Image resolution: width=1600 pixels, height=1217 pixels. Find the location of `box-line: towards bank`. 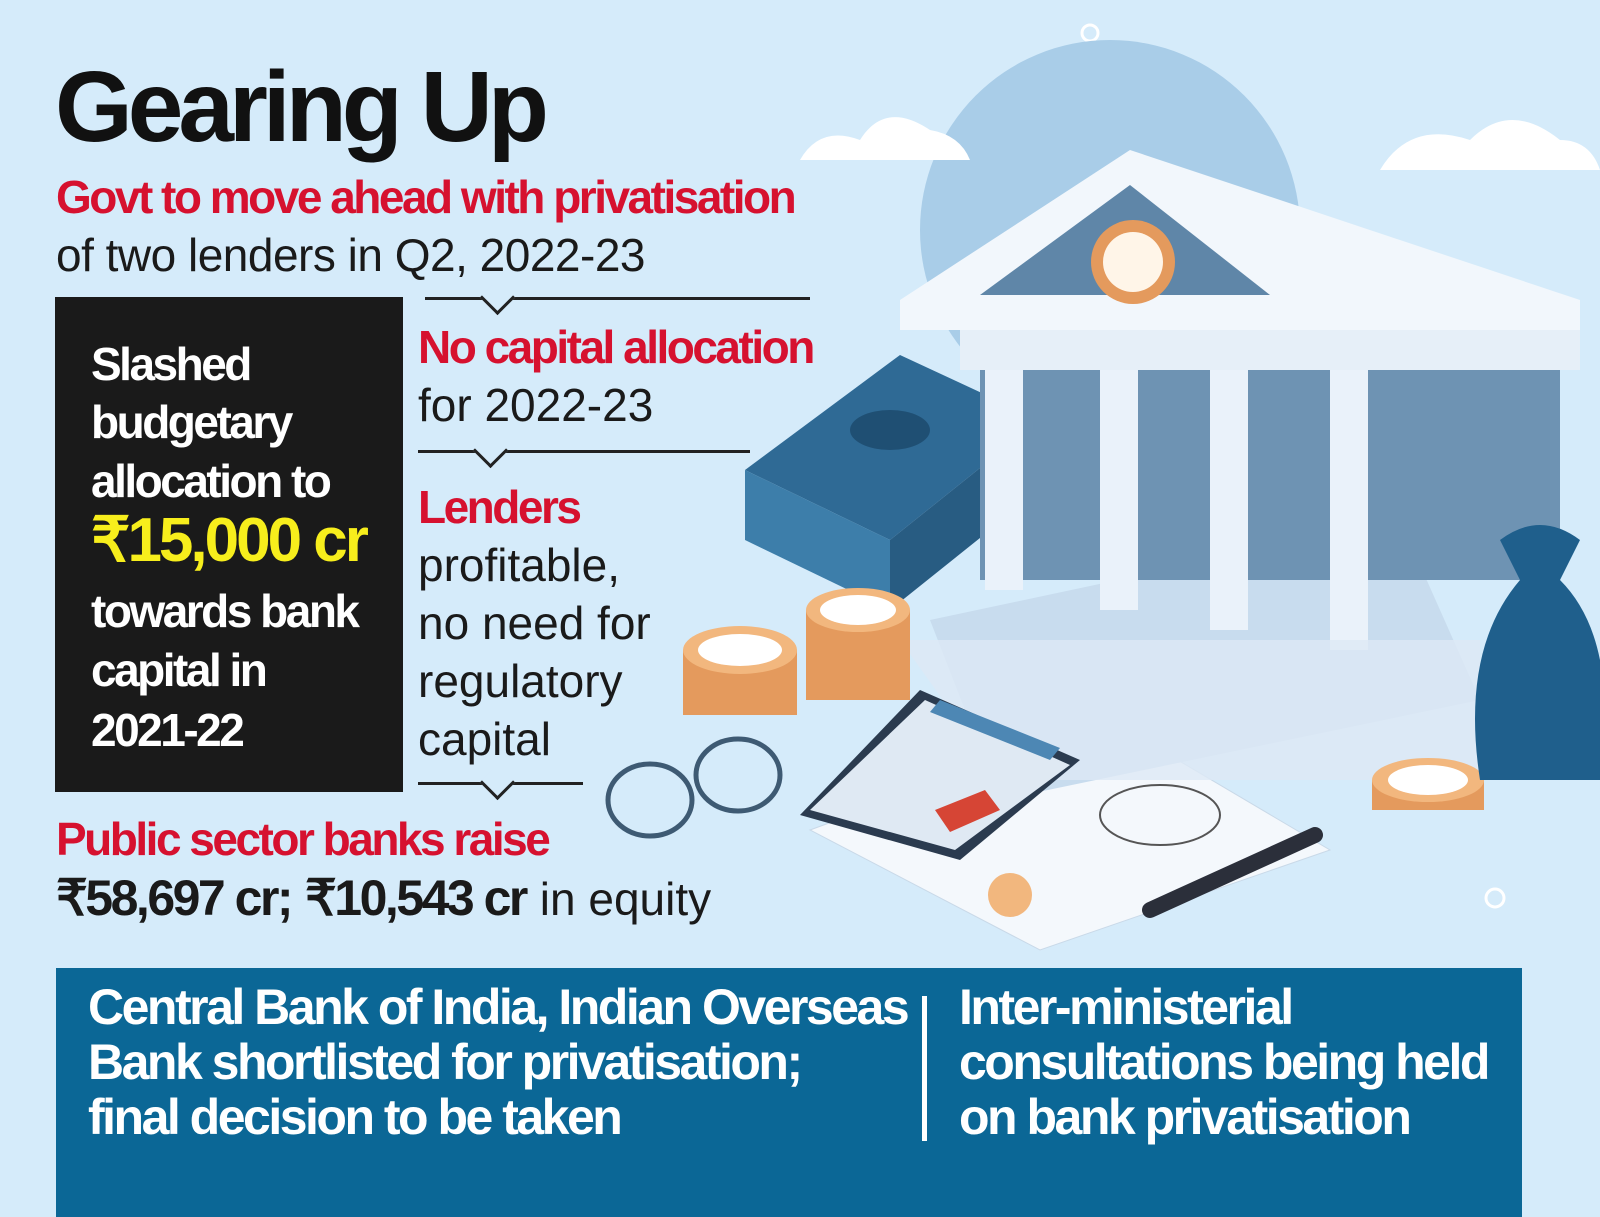

box-line: towards bank is located at coordinates (225, 611).